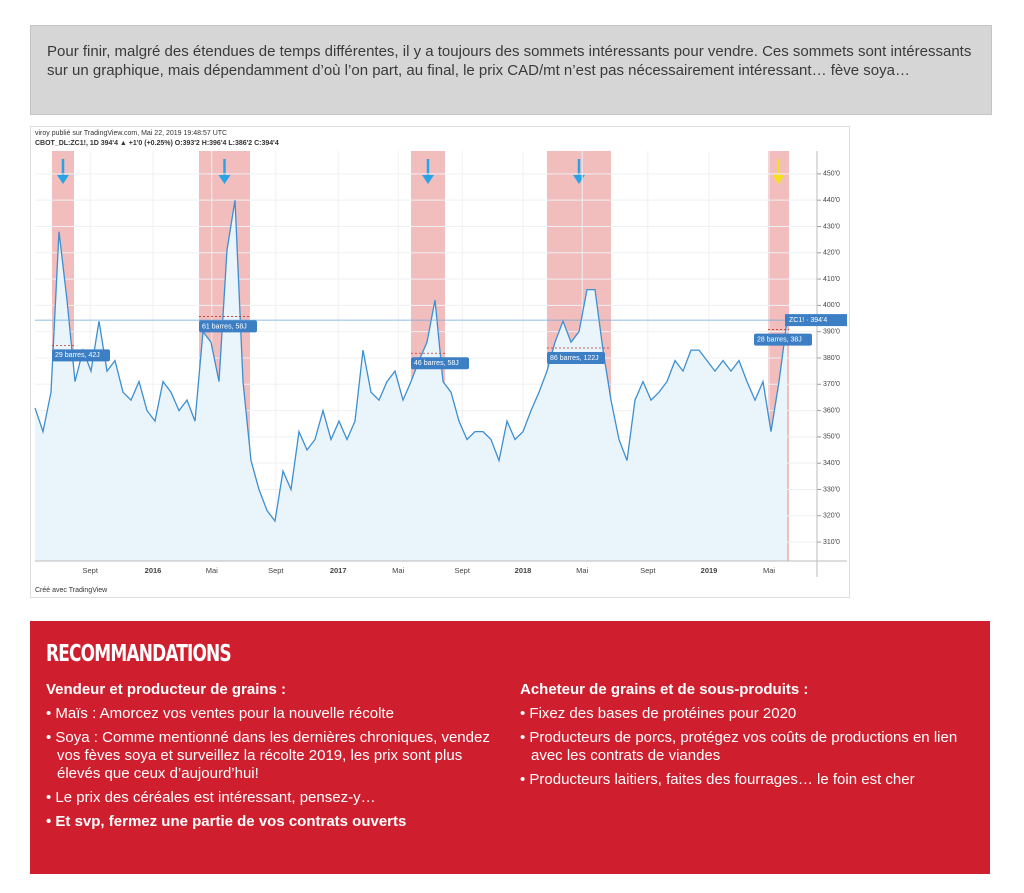 The width and height of the screenshot is (1024, 893). I want to click on y-tick-label: 390'0, so click(831, 332).